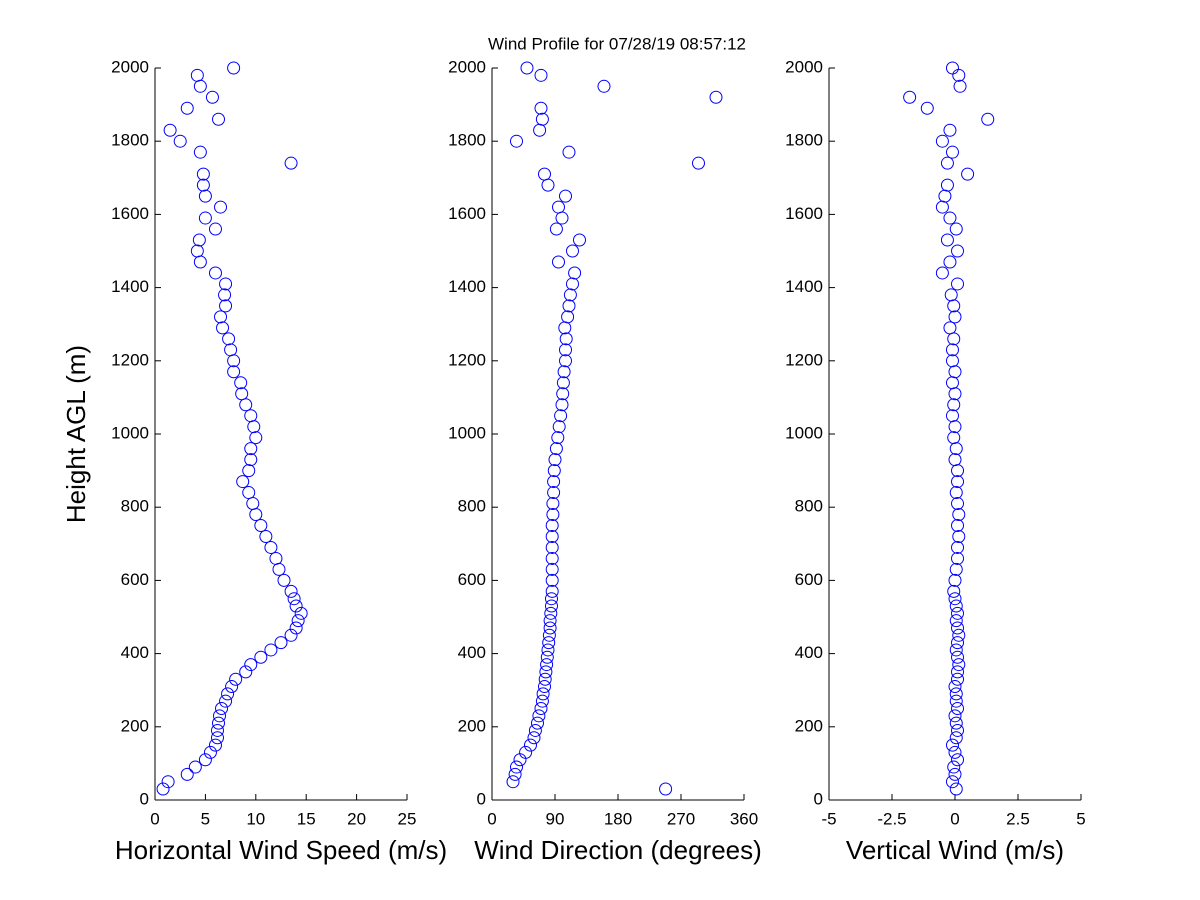  What do you see at coordinates (467, 286) in the screenshot?
I see `y-tick-label: 1400` at bounding box center [467, 286].